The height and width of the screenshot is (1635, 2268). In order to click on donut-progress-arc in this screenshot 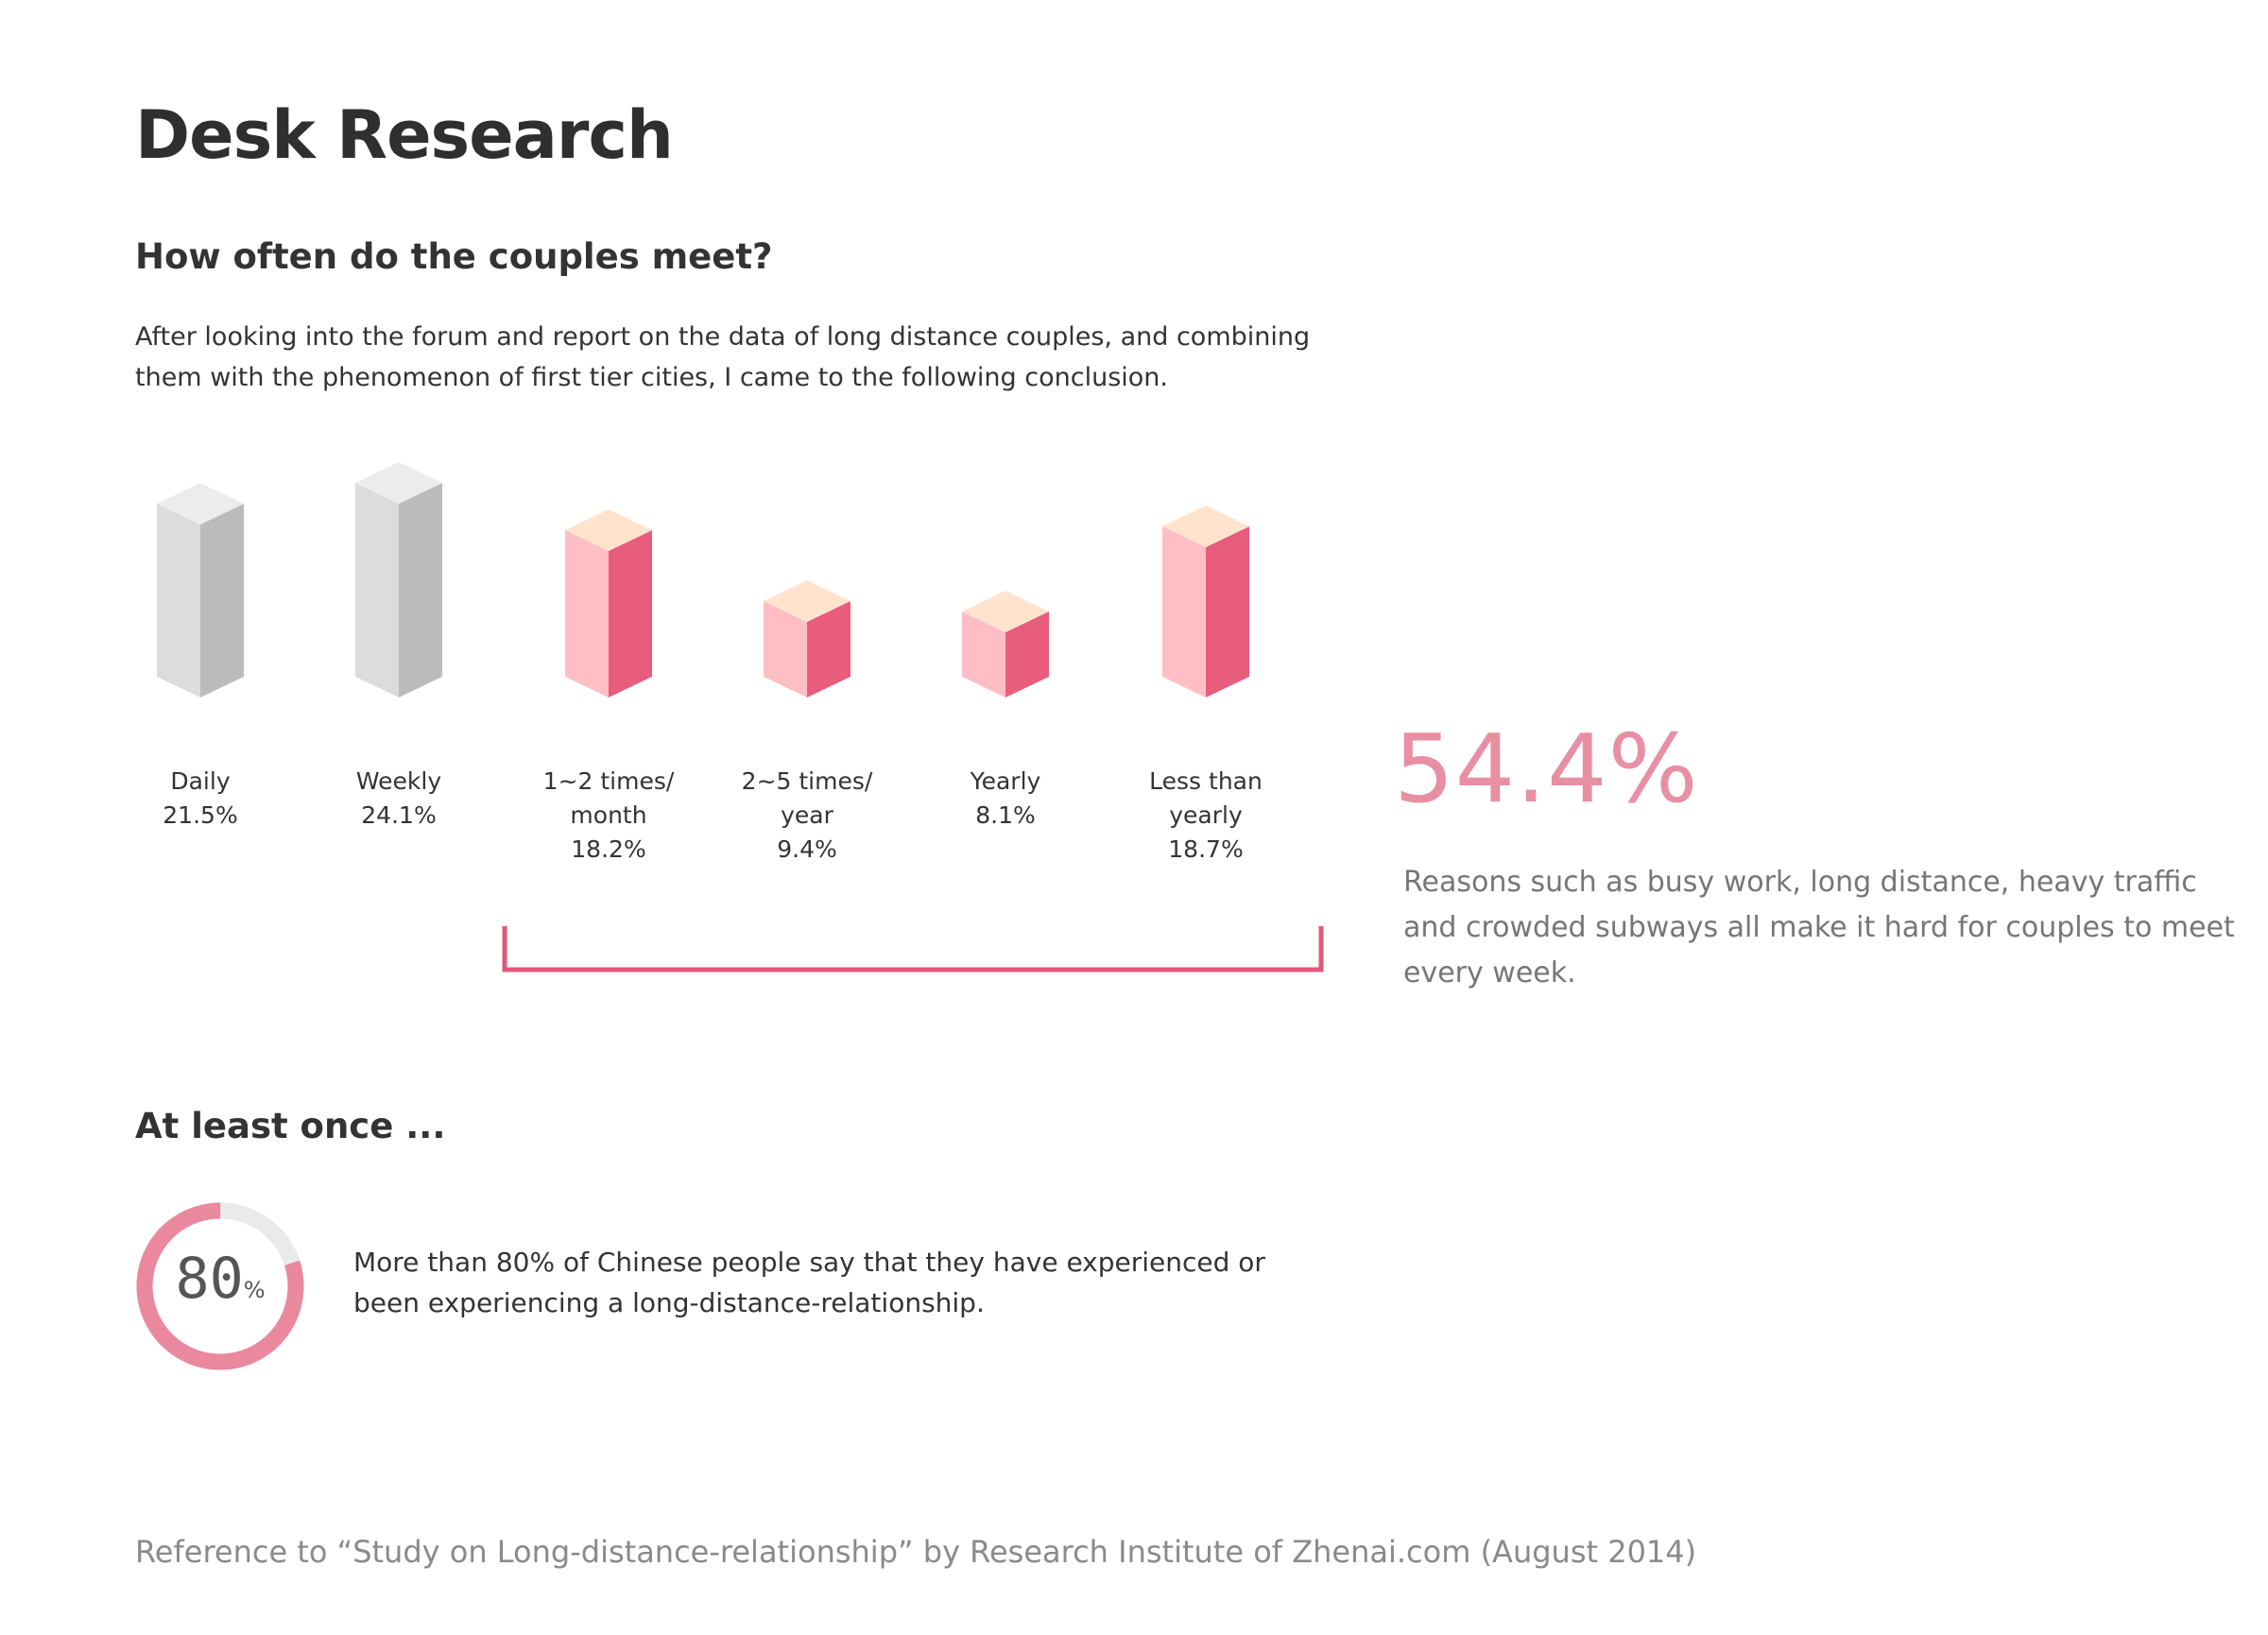, I will do `click(220, 1286)`.